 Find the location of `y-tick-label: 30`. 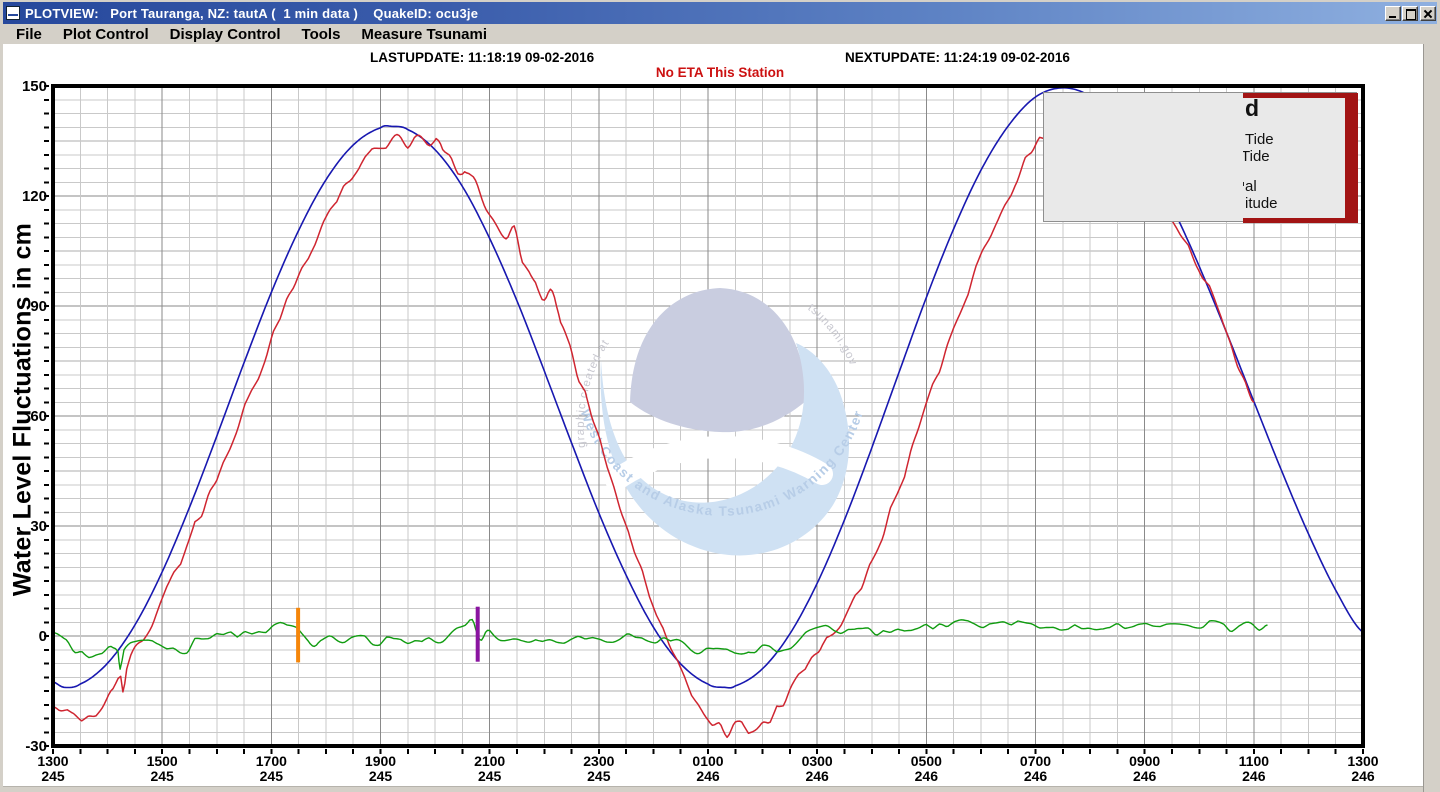

y-tick-label: 30 is located at coordinates (38, 526).